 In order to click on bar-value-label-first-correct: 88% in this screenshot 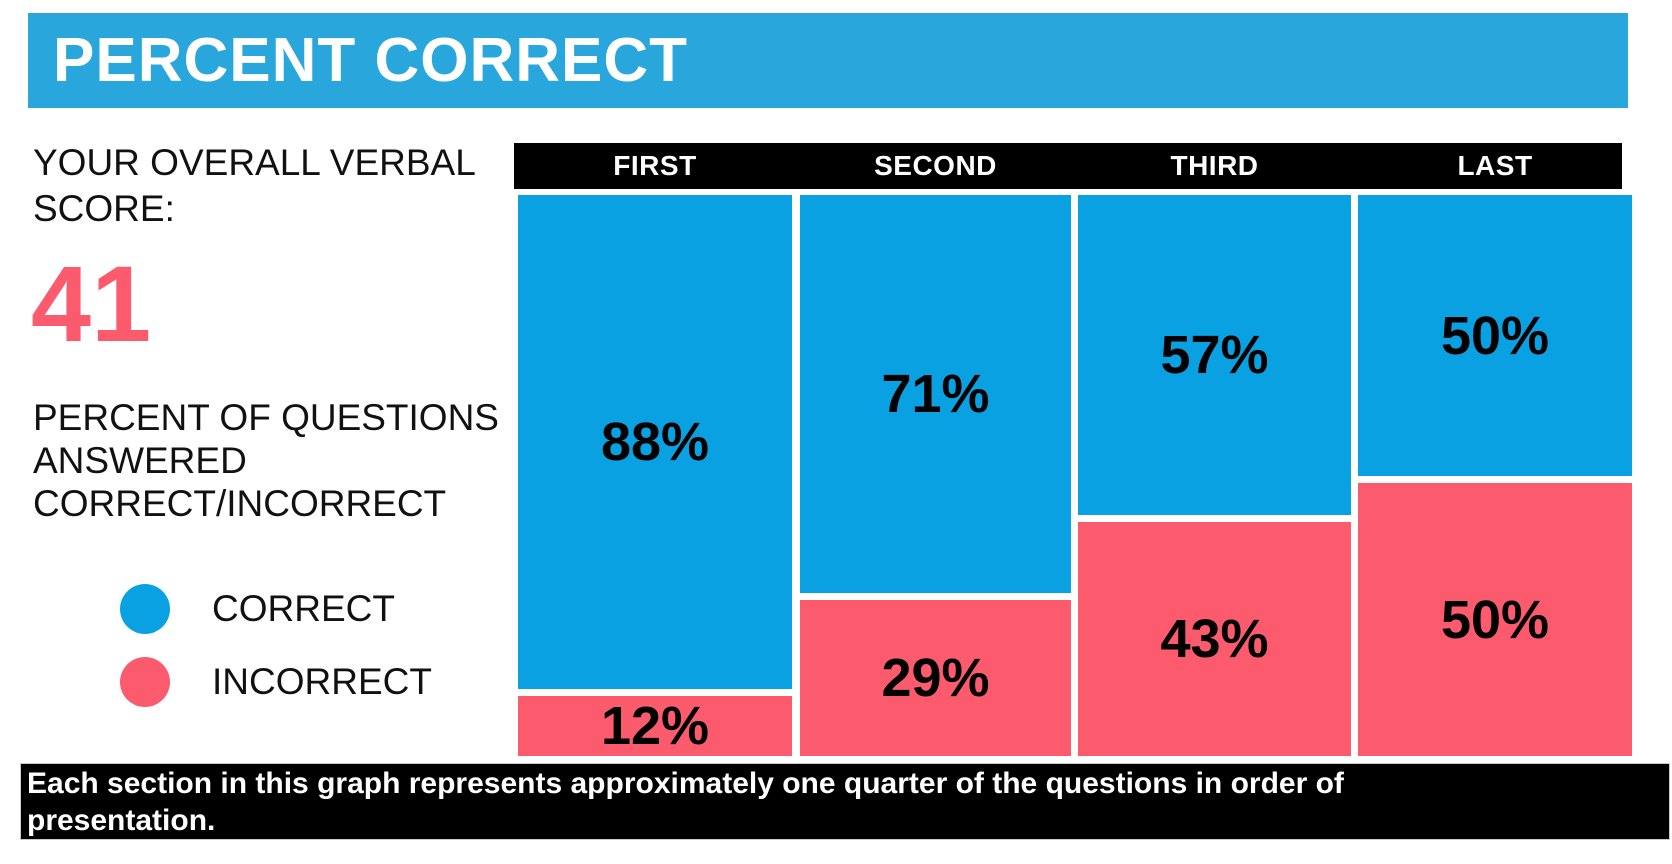, I will do `click(655, 442)`.